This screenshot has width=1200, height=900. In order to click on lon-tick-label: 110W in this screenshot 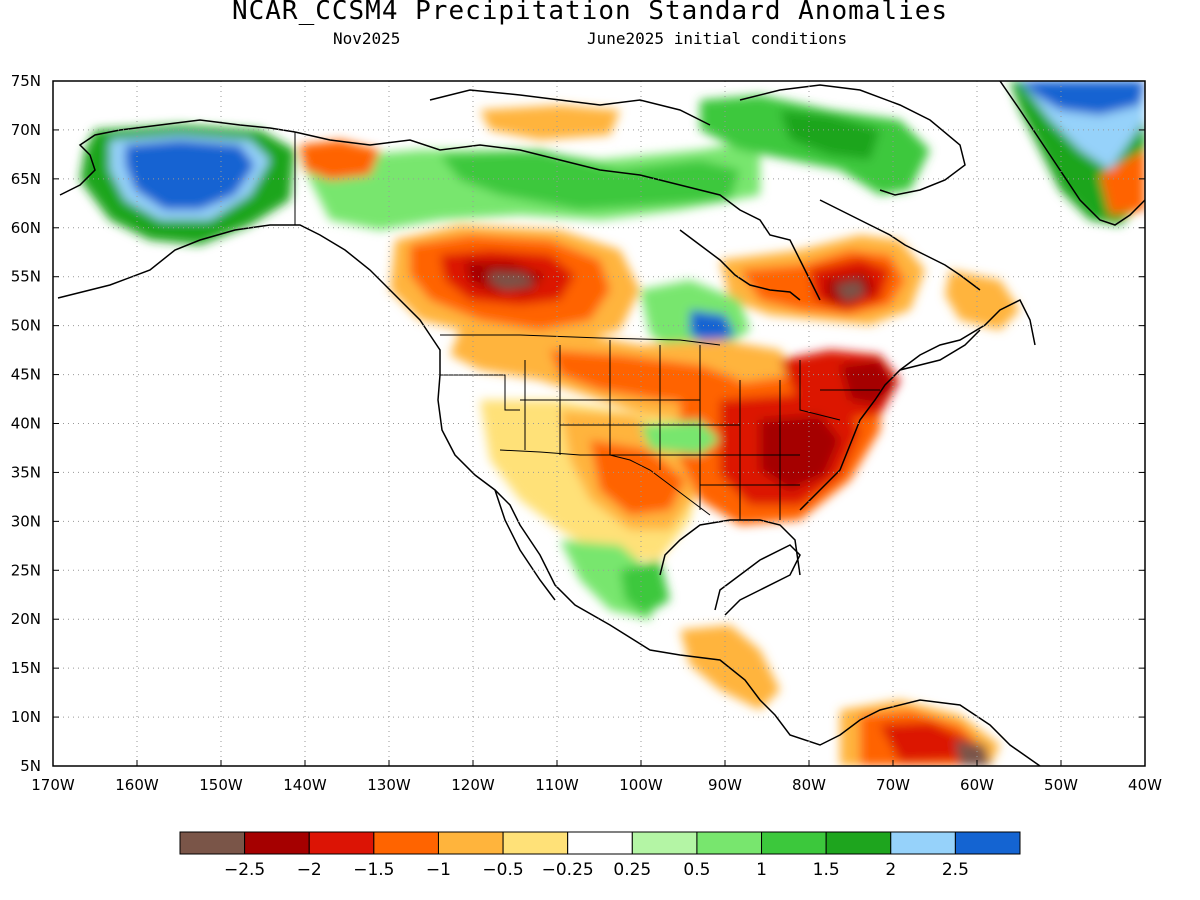, I will do `click(557, 785)`.